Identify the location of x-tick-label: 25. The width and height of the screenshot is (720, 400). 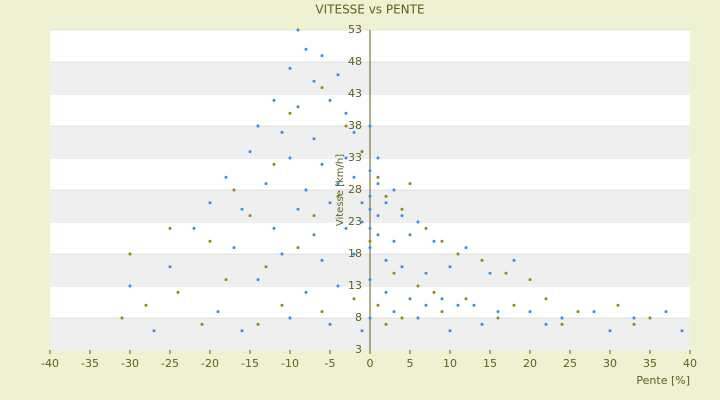
(570, 363).